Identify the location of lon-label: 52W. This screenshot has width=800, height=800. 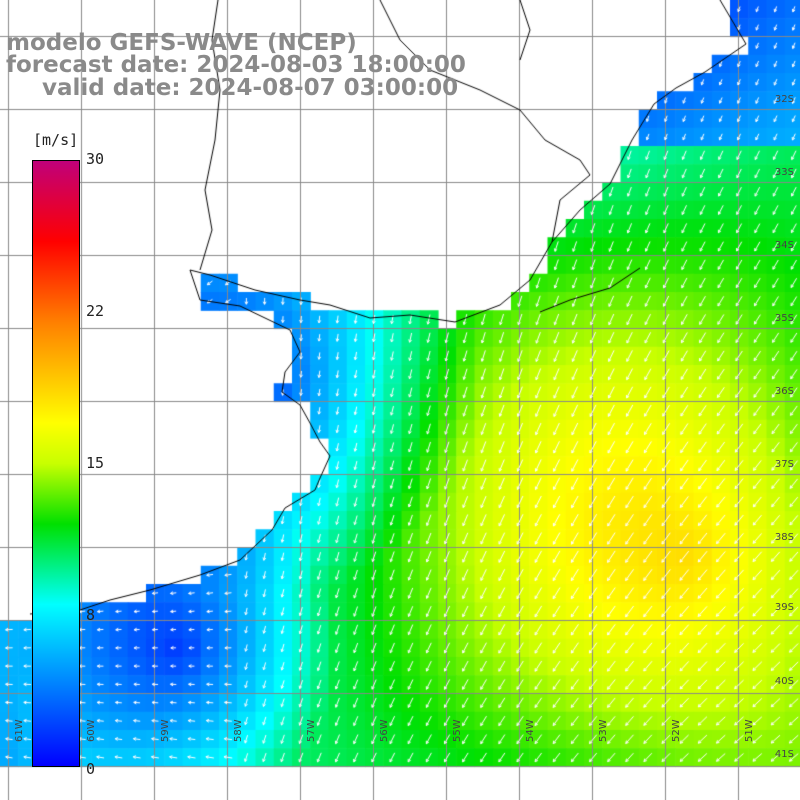
(676, 730).